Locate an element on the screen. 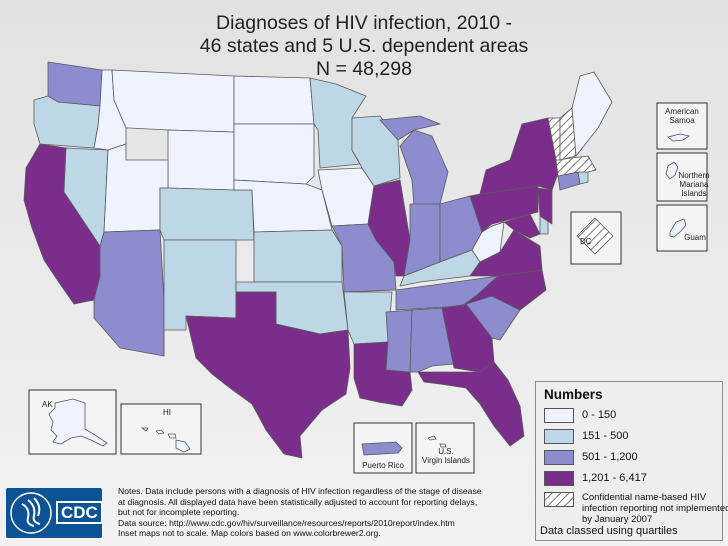 Image resolution: width=728 pixels, height=546 pixels. state-wa is located at coordinates (75, 84).